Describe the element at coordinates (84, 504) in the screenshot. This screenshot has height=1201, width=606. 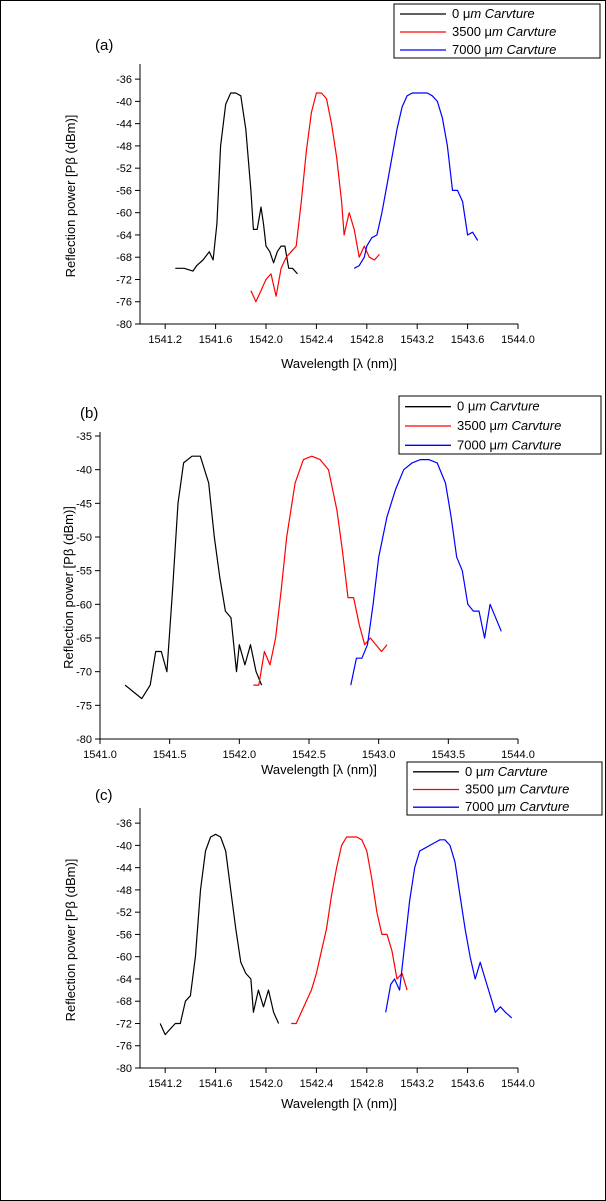
I see `y-tick-label: -45` at that location.